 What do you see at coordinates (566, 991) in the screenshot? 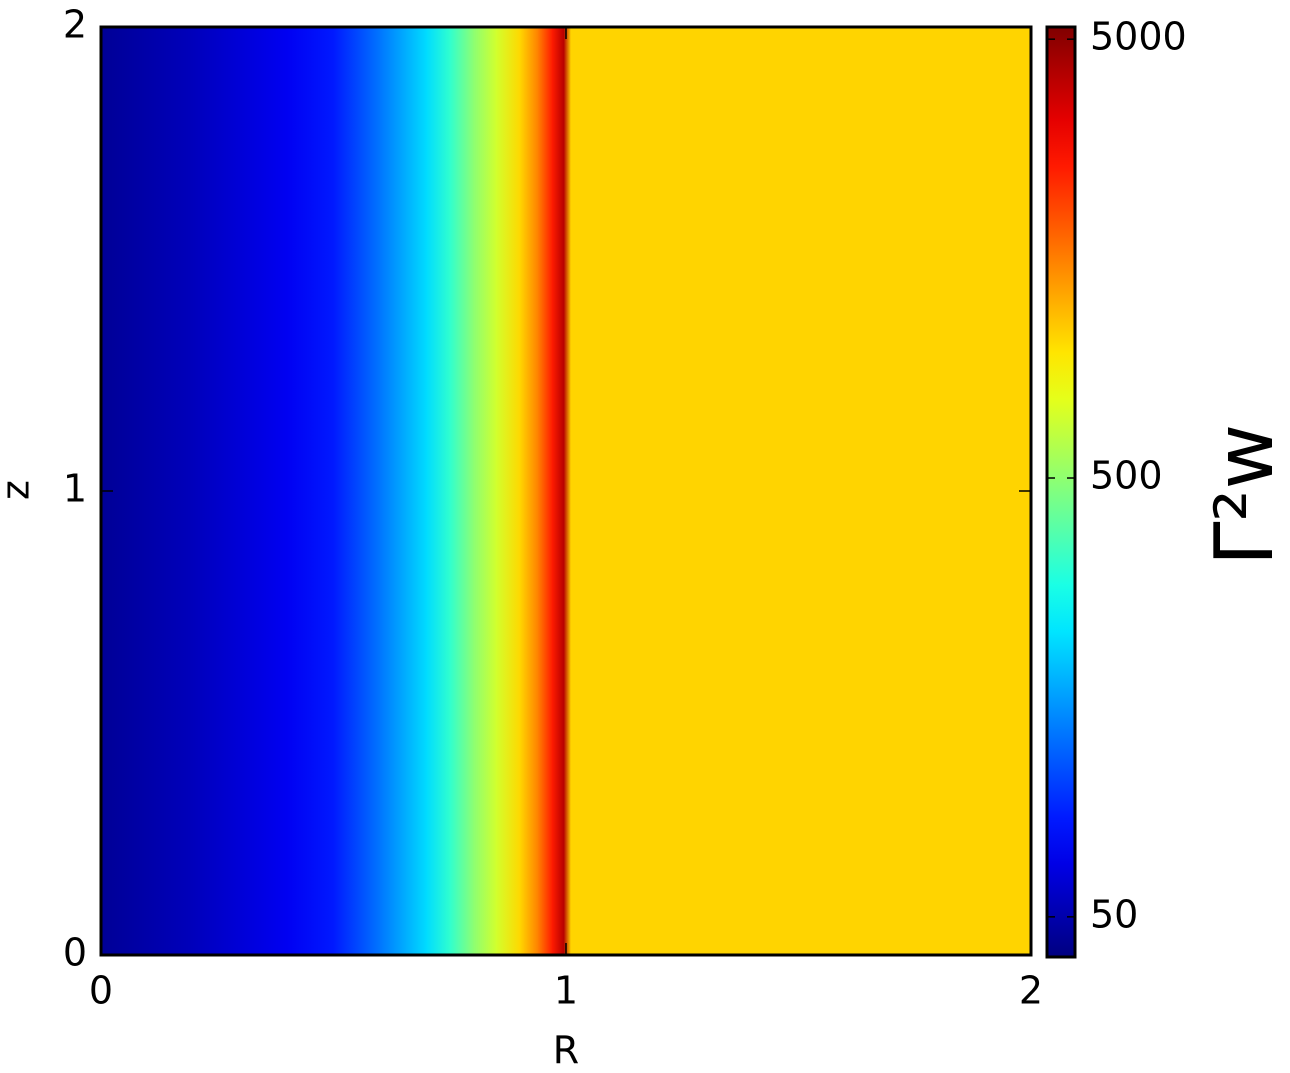
I see `x-tick-label: 1` at bounding box center [566, 991].